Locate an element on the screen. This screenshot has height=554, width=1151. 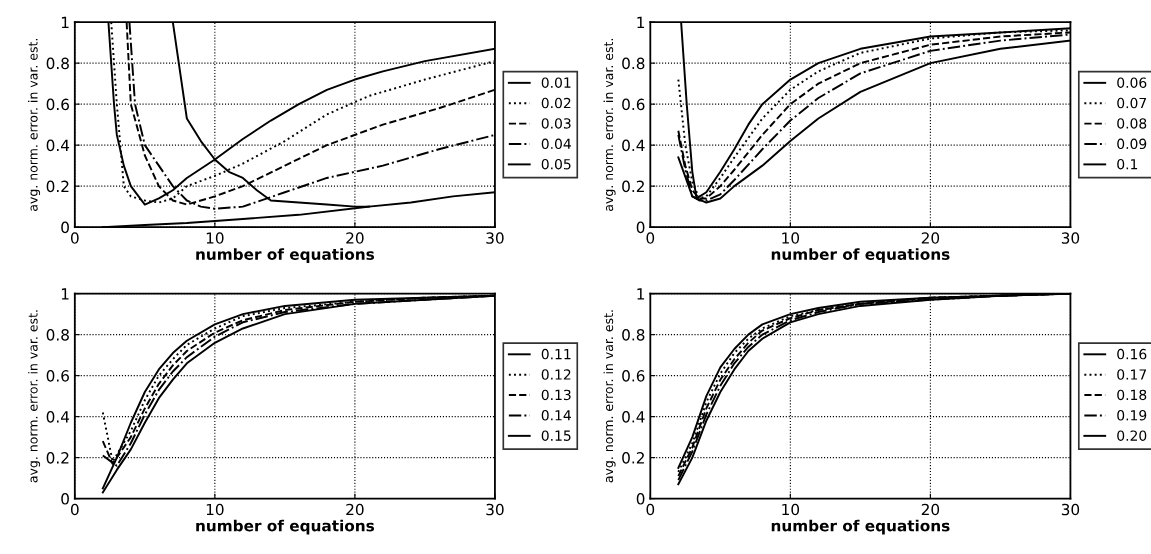
legend-label: 0.13 is located at coordinates (556, 395).